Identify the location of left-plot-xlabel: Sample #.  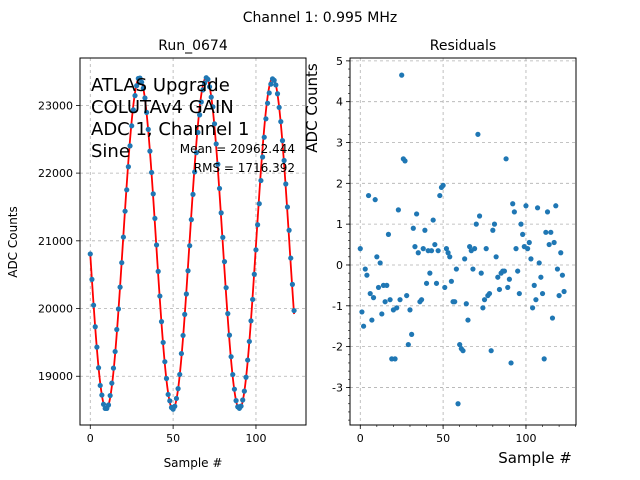
(193, 463).